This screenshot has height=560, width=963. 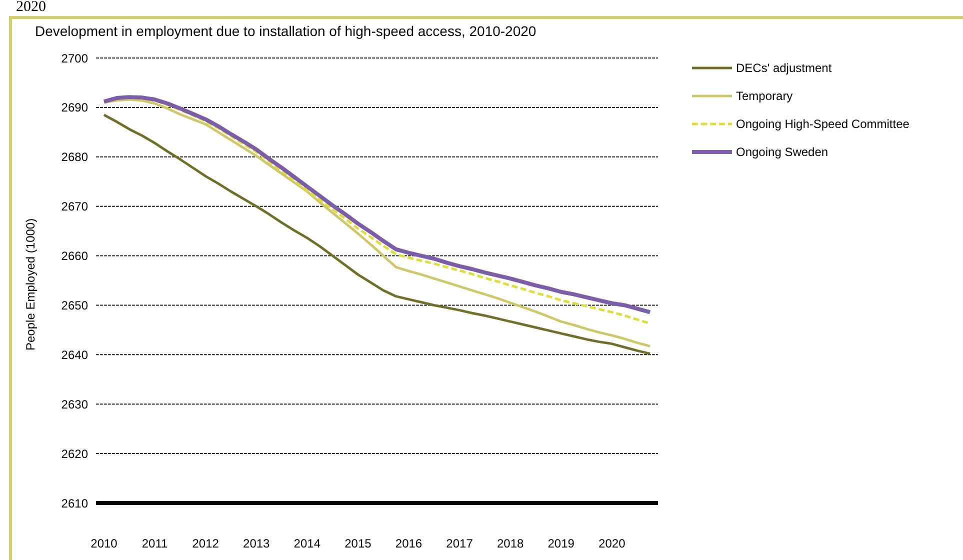 I want to click on x-tick-label: 2010, so click(x=104, y=543).